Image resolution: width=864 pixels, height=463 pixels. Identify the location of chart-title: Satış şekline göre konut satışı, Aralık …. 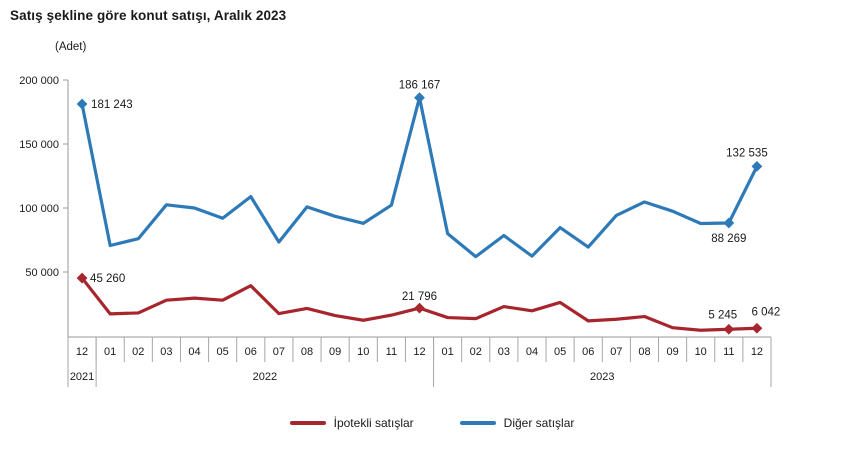
(148, 15).